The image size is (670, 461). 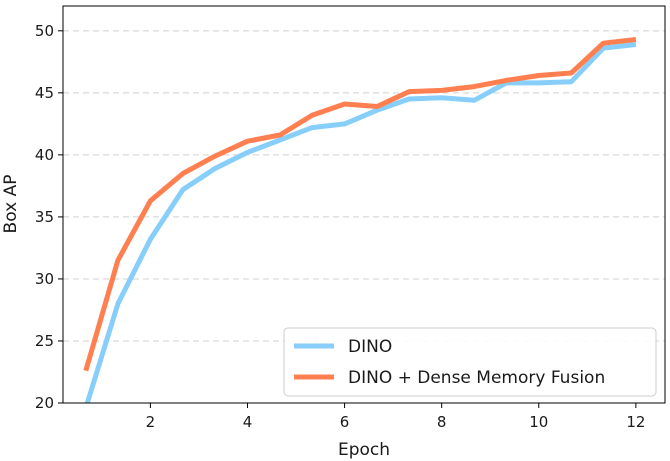 I want to click on y-axis-label: Box AP, so click(x=11, y=204).